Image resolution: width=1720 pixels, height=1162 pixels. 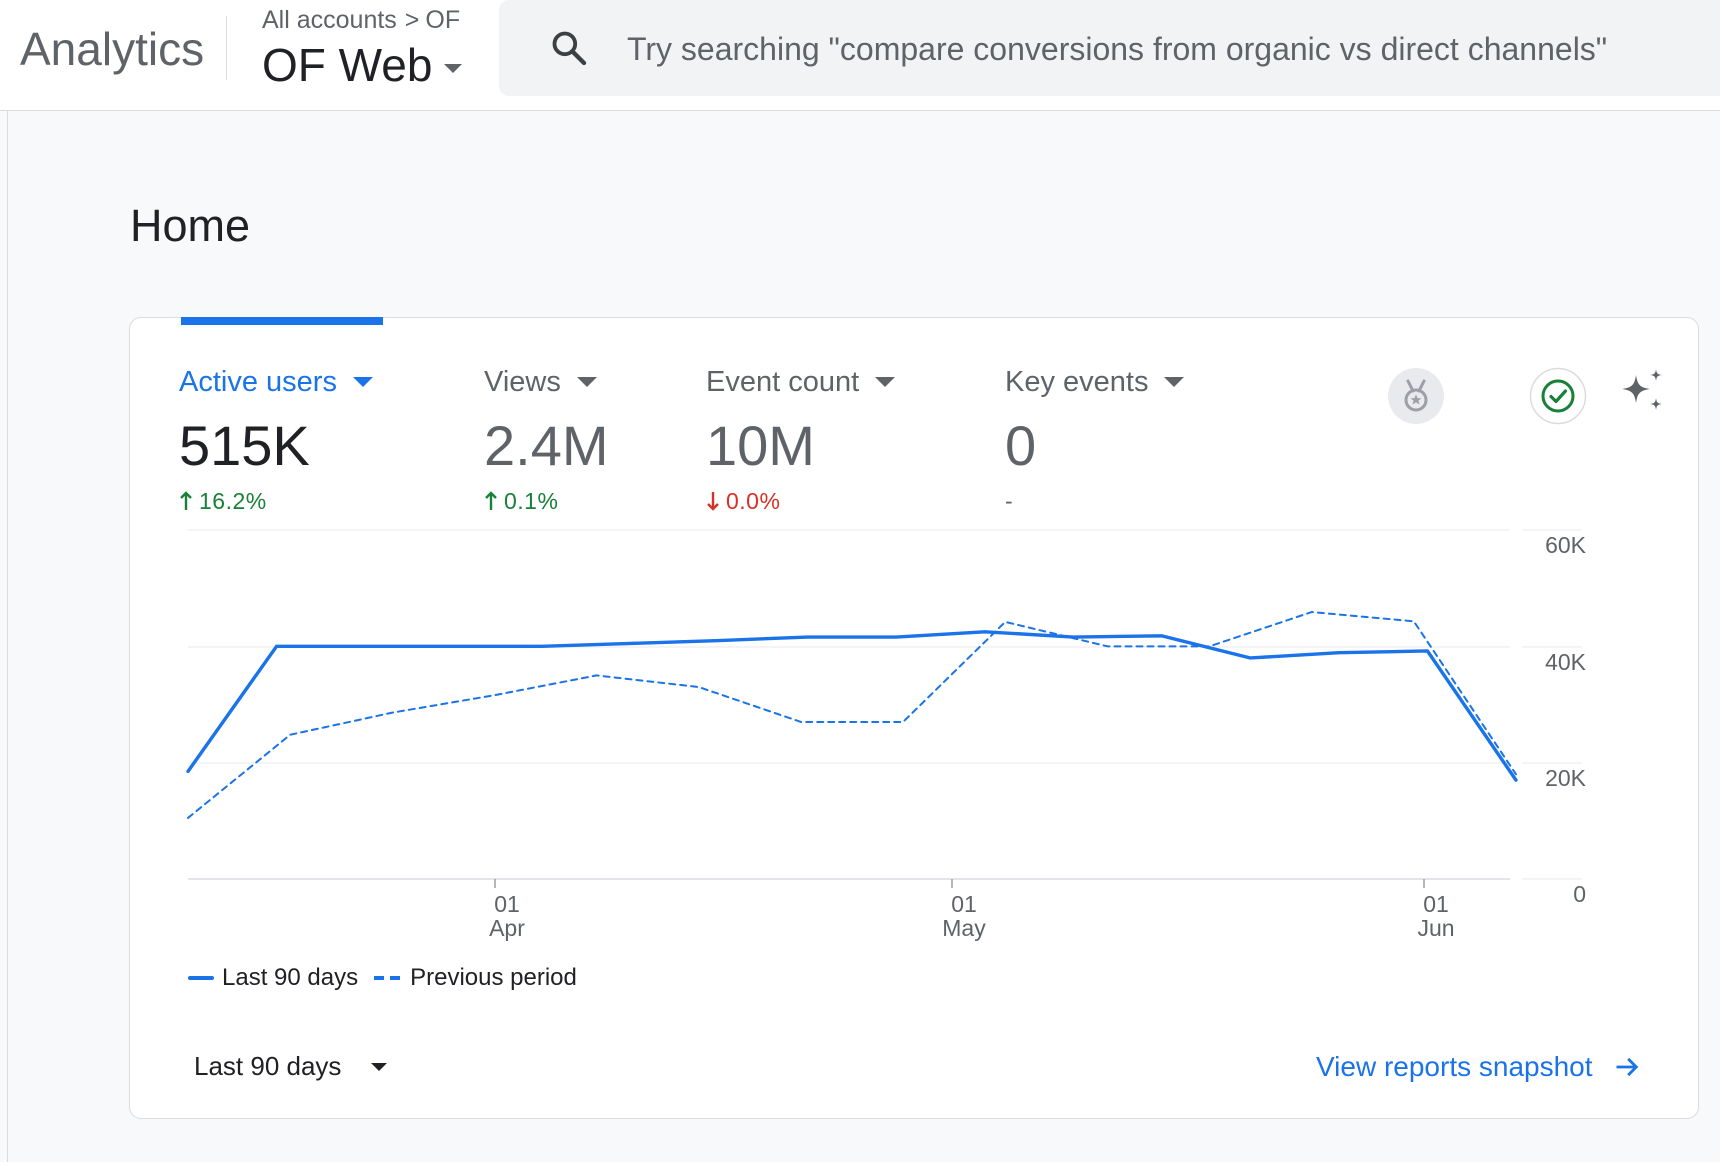 I want to click on metric-value: 2.4M, so click(x=546, y=445).